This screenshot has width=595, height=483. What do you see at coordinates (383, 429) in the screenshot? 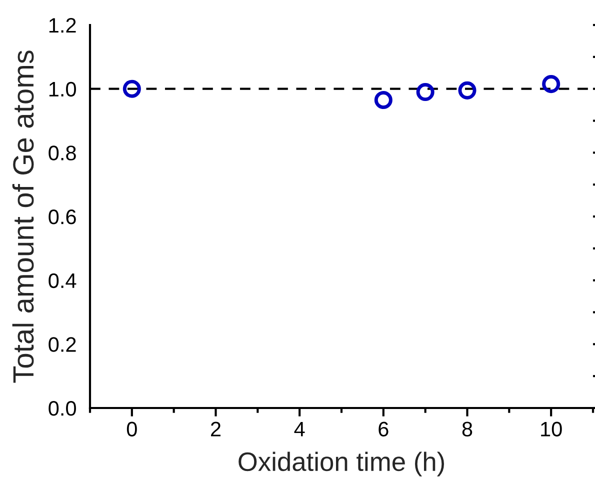
I see `x-tick-label: 6` at bounding box center [383, 429].